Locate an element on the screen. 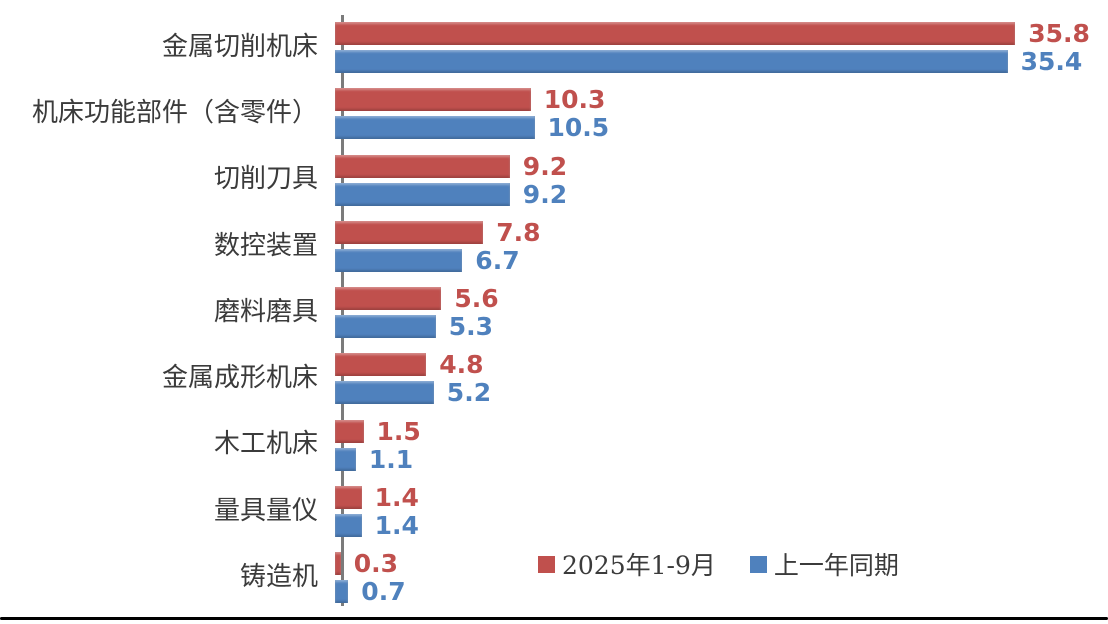  bar-pair: 4.8 5.2 is located at coordinates (719, 379).